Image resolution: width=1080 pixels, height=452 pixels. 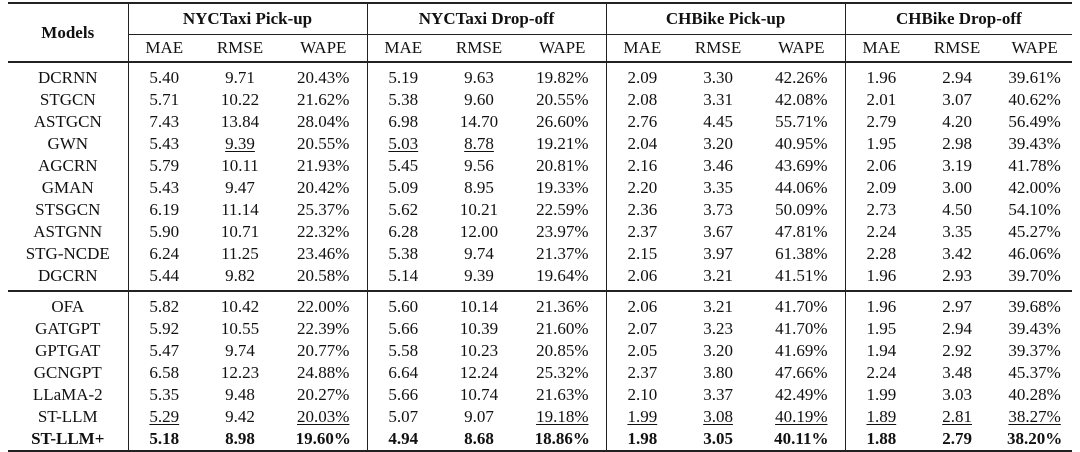 What do you see at coordinates (957, 416) in the screenshot?
I see `metric-cell: 2.81` at bounding box center [957, 416].